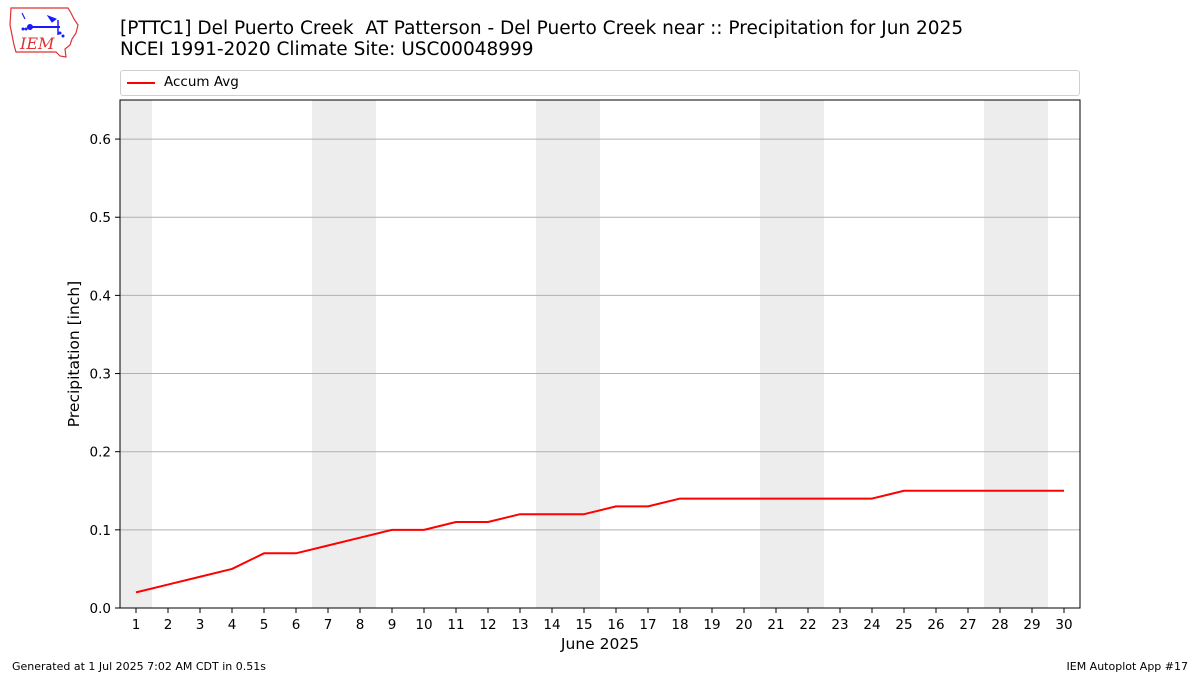 This screenshot has width=1200, height=675. What do you see at coordinates (551, 625) in the screenshot?
I see `x-tick-label: 14` at bounding box center [551, 625].